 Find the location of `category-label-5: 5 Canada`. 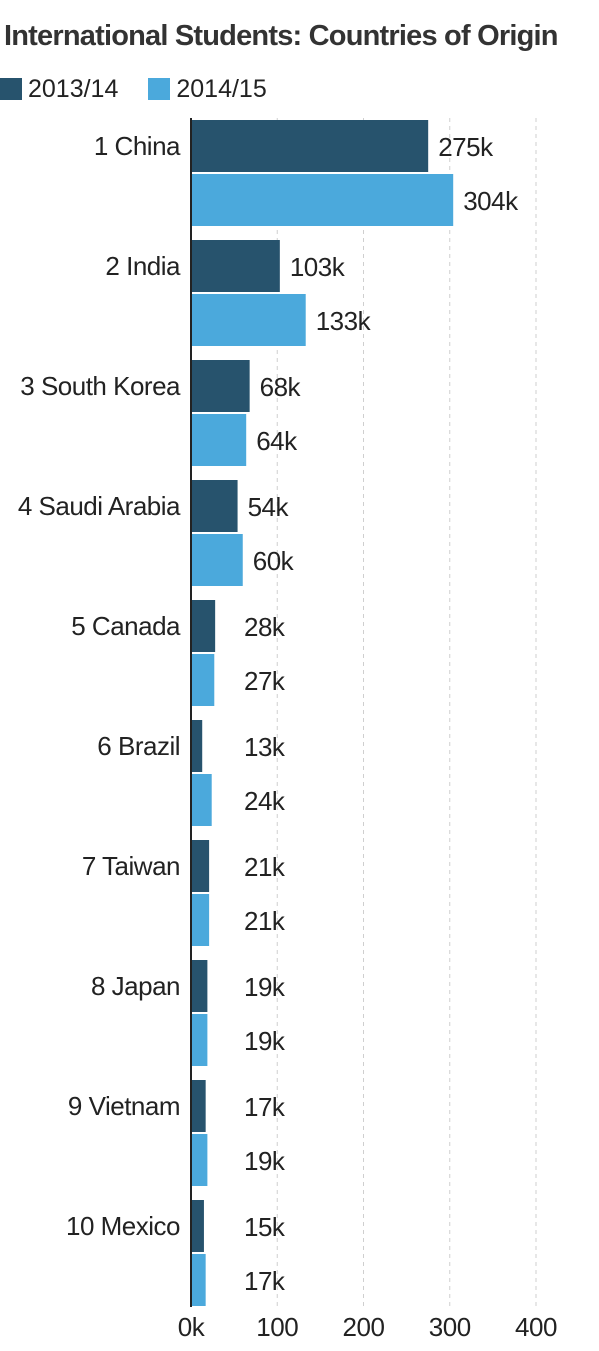

category-label-5: 5 Canada is located at coordinates (126, 626).